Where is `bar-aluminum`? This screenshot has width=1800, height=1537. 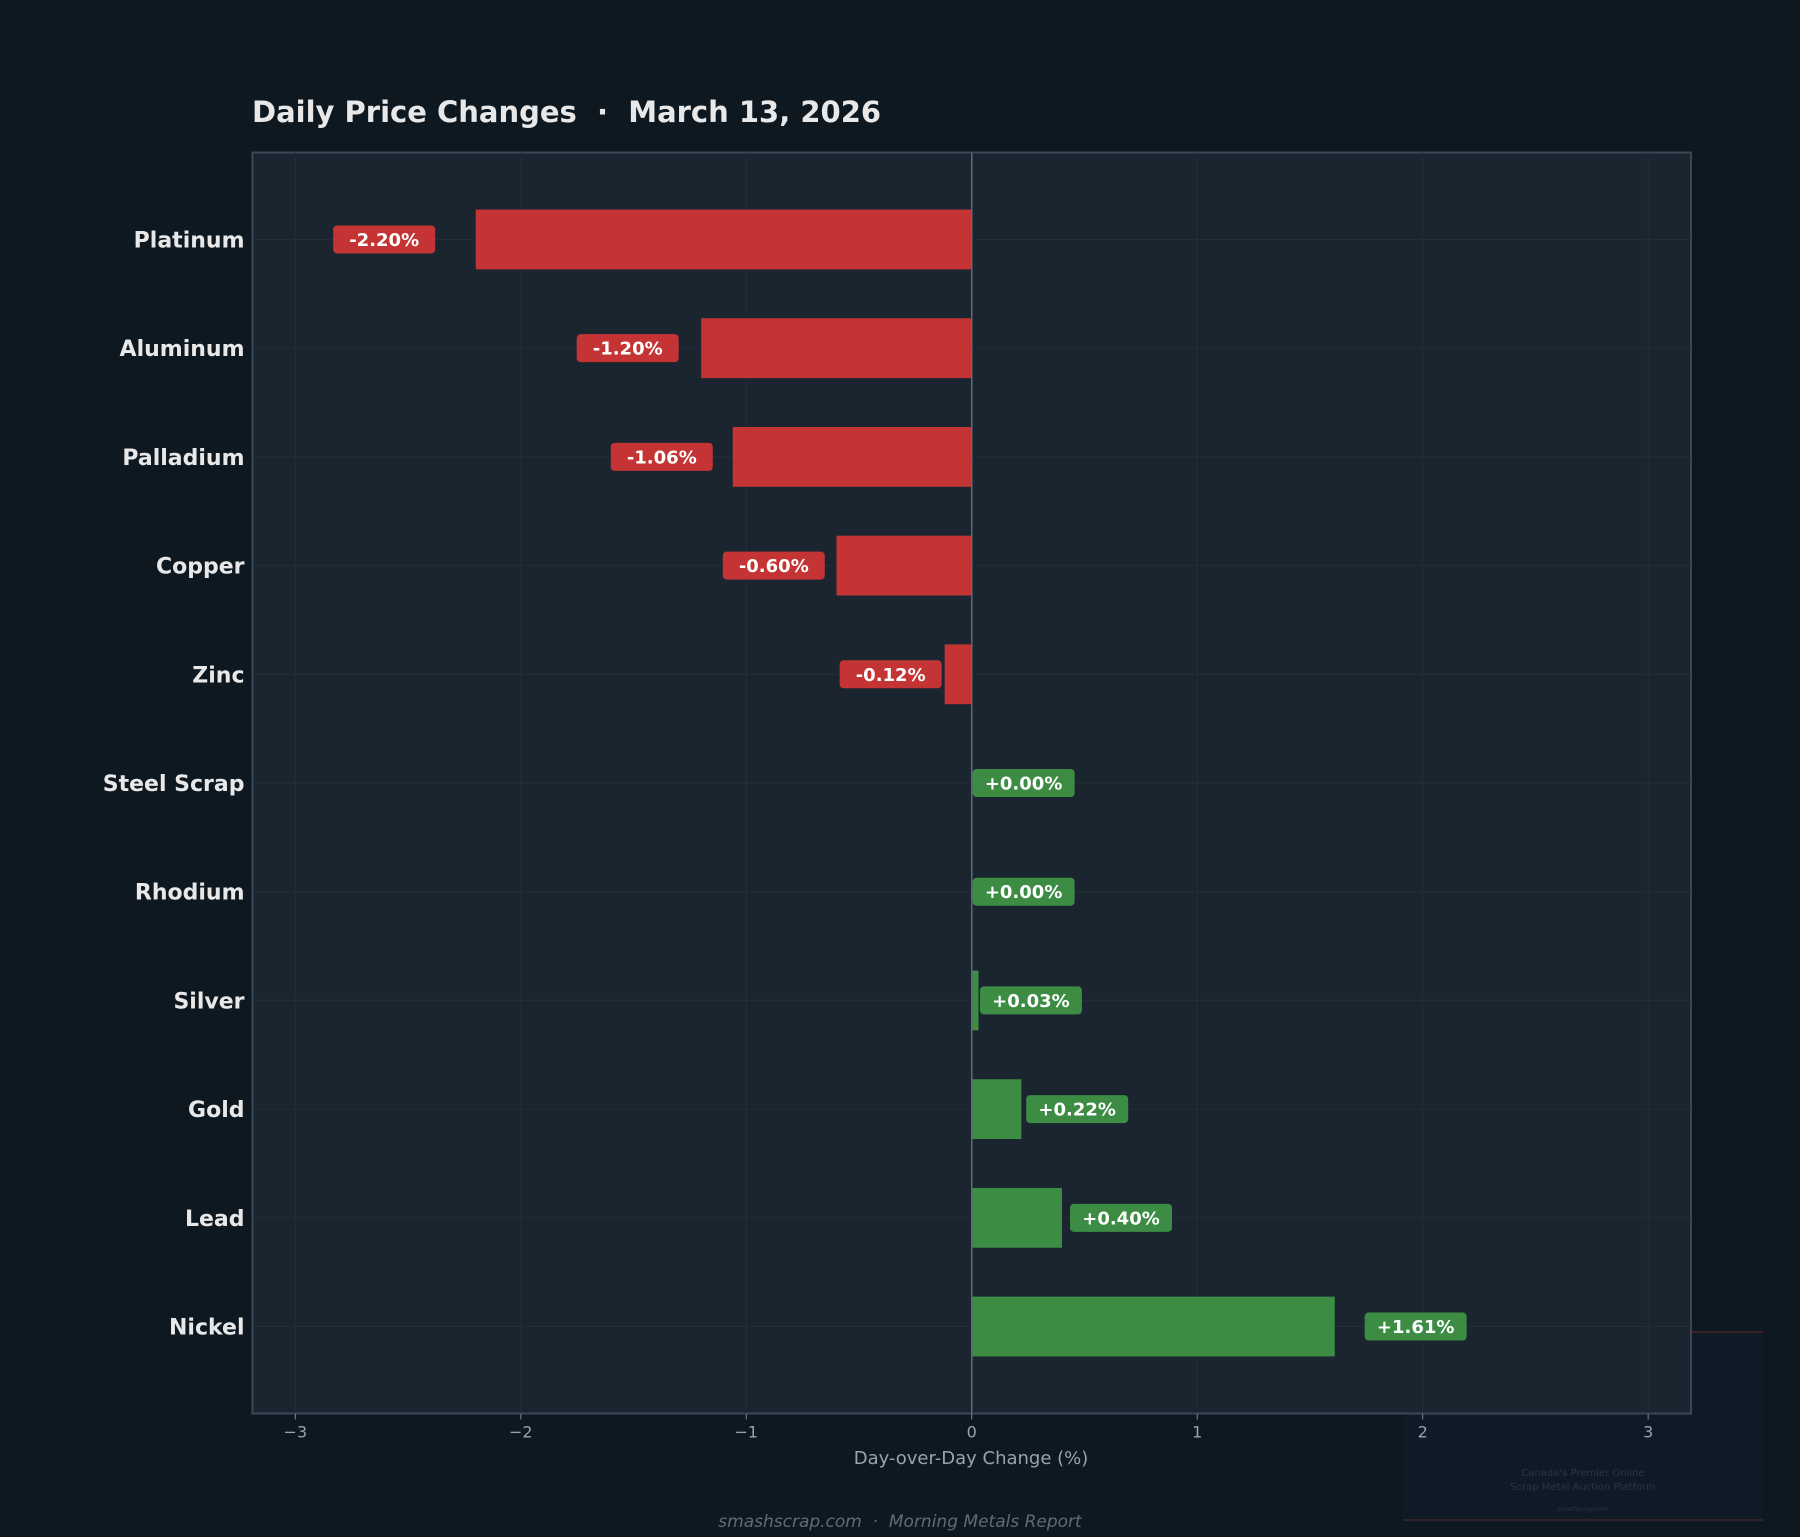 bar-aluminum is located at coordinates (836, 348).